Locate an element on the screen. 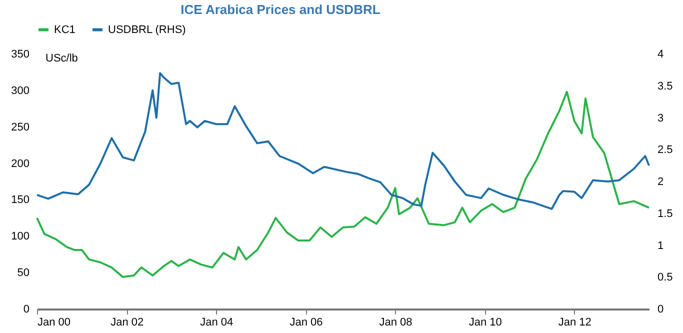 The width and height of the screenshot is (683, 333). legend-label: KC1 is located at coordinates (65, 30).